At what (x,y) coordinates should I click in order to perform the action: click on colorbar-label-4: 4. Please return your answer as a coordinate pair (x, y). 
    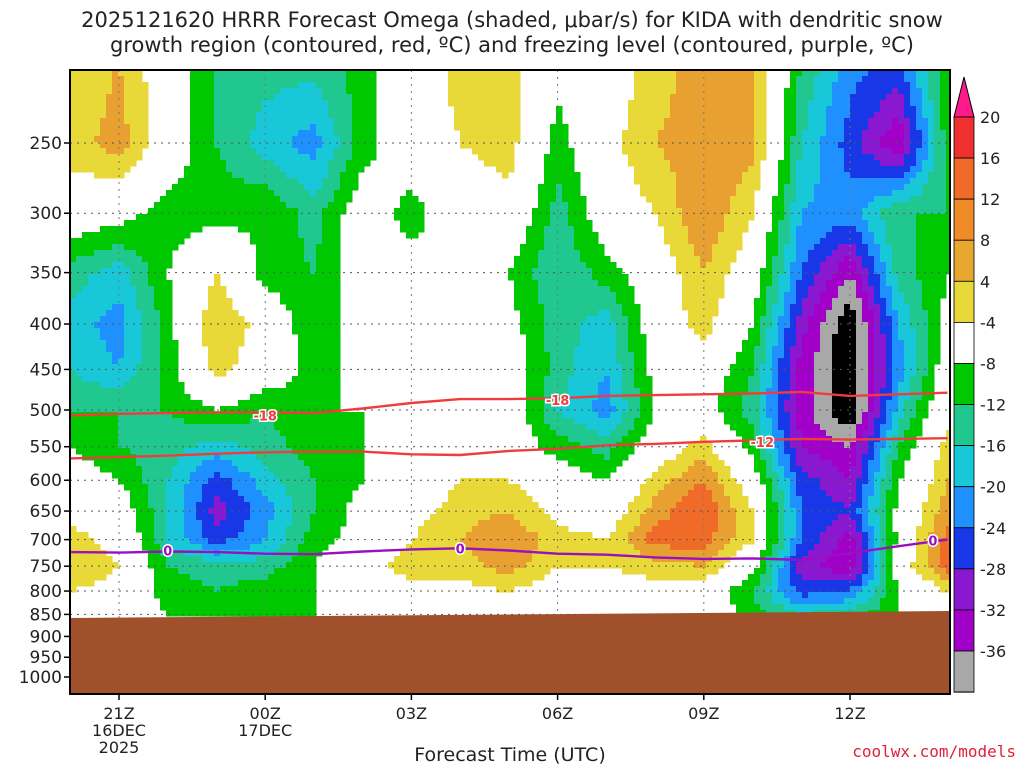
    Looking at the image, I should click on (985, 281).